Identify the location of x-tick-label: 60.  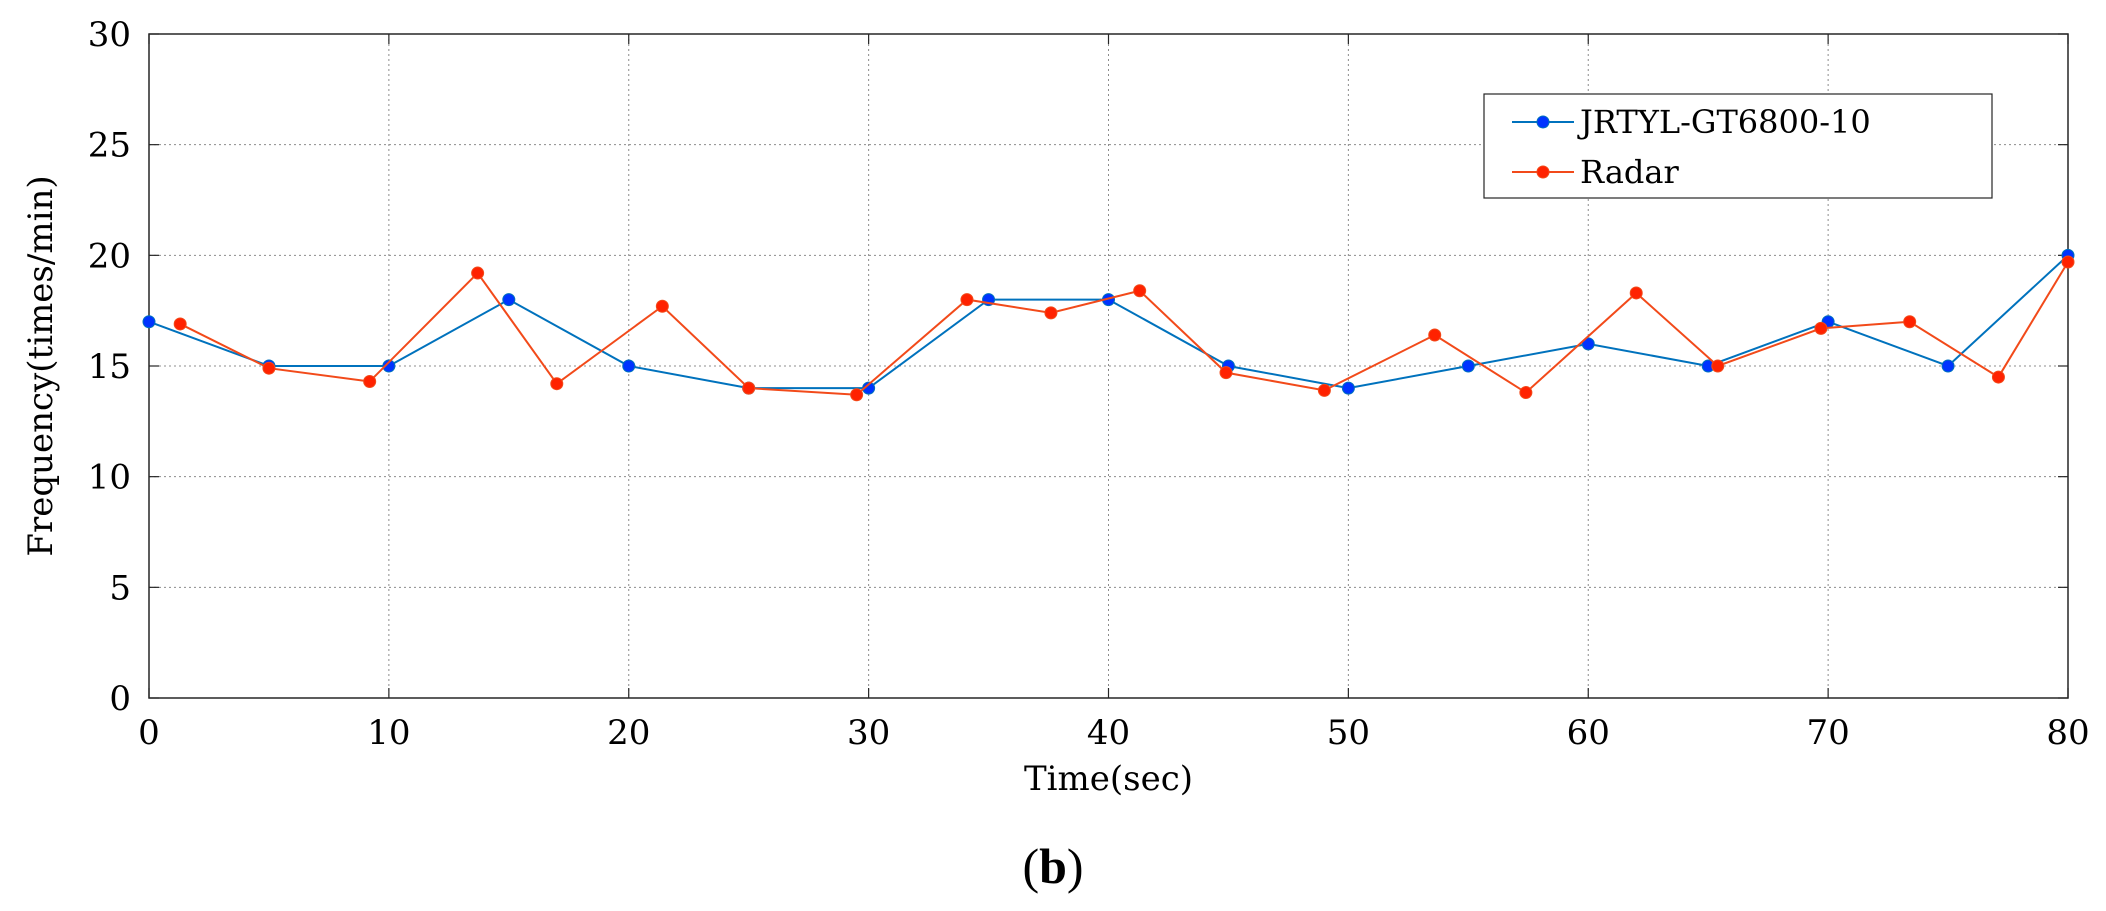
(1588, 733).